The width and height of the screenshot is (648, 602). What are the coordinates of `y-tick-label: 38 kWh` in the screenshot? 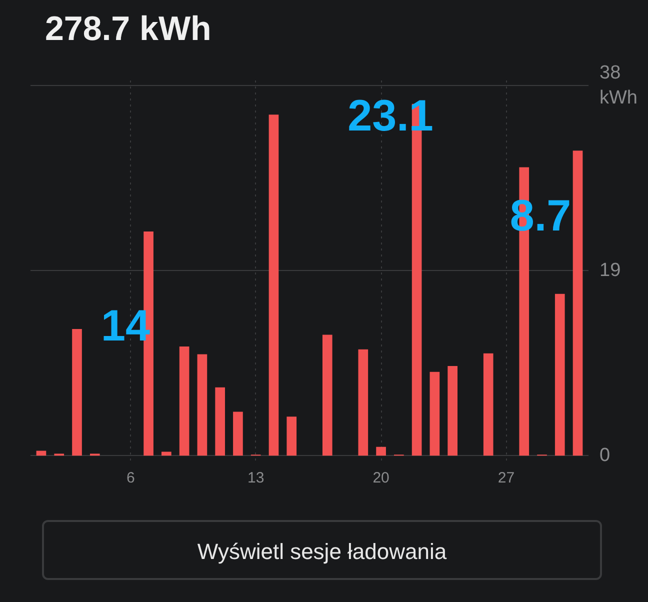 It's located at (619, 85).